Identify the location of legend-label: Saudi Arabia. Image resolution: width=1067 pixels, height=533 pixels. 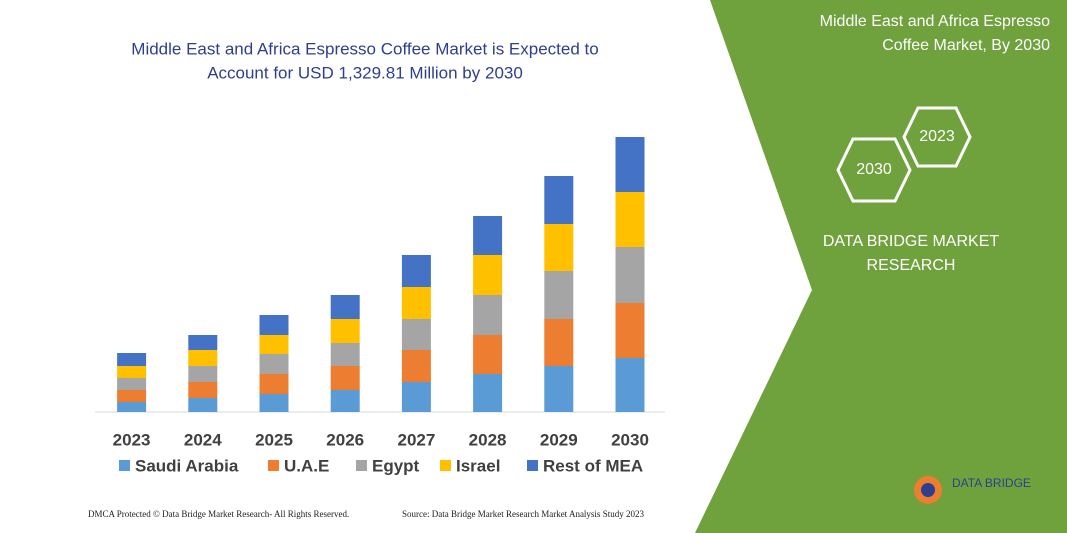
(187, 465).